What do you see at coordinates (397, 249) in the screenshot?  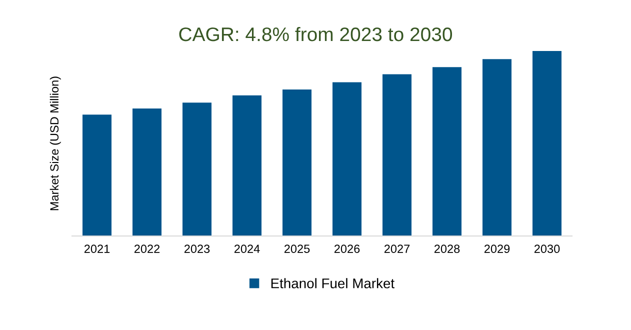 I see `x-tick-label: 2027` at bounding box center [397, 249].